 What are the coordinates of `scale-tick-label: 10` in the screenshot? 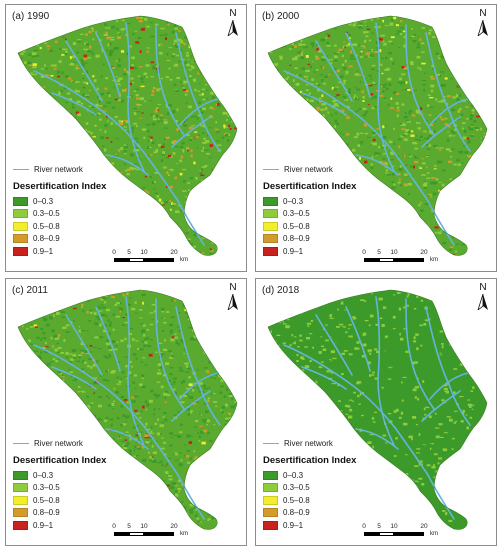 It's located at (144, 252).